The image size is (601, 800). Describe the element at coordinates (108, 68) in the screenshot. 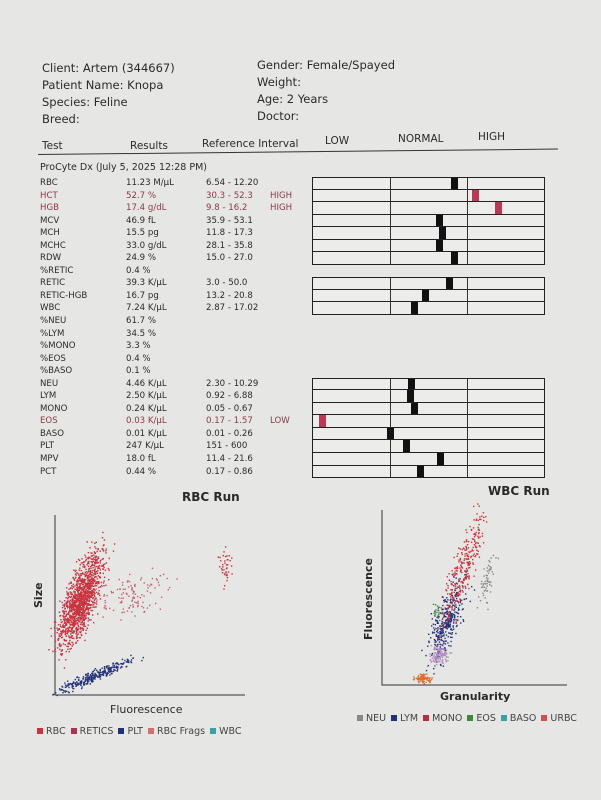

I see `client: Client: Artem (344667)` at that location.